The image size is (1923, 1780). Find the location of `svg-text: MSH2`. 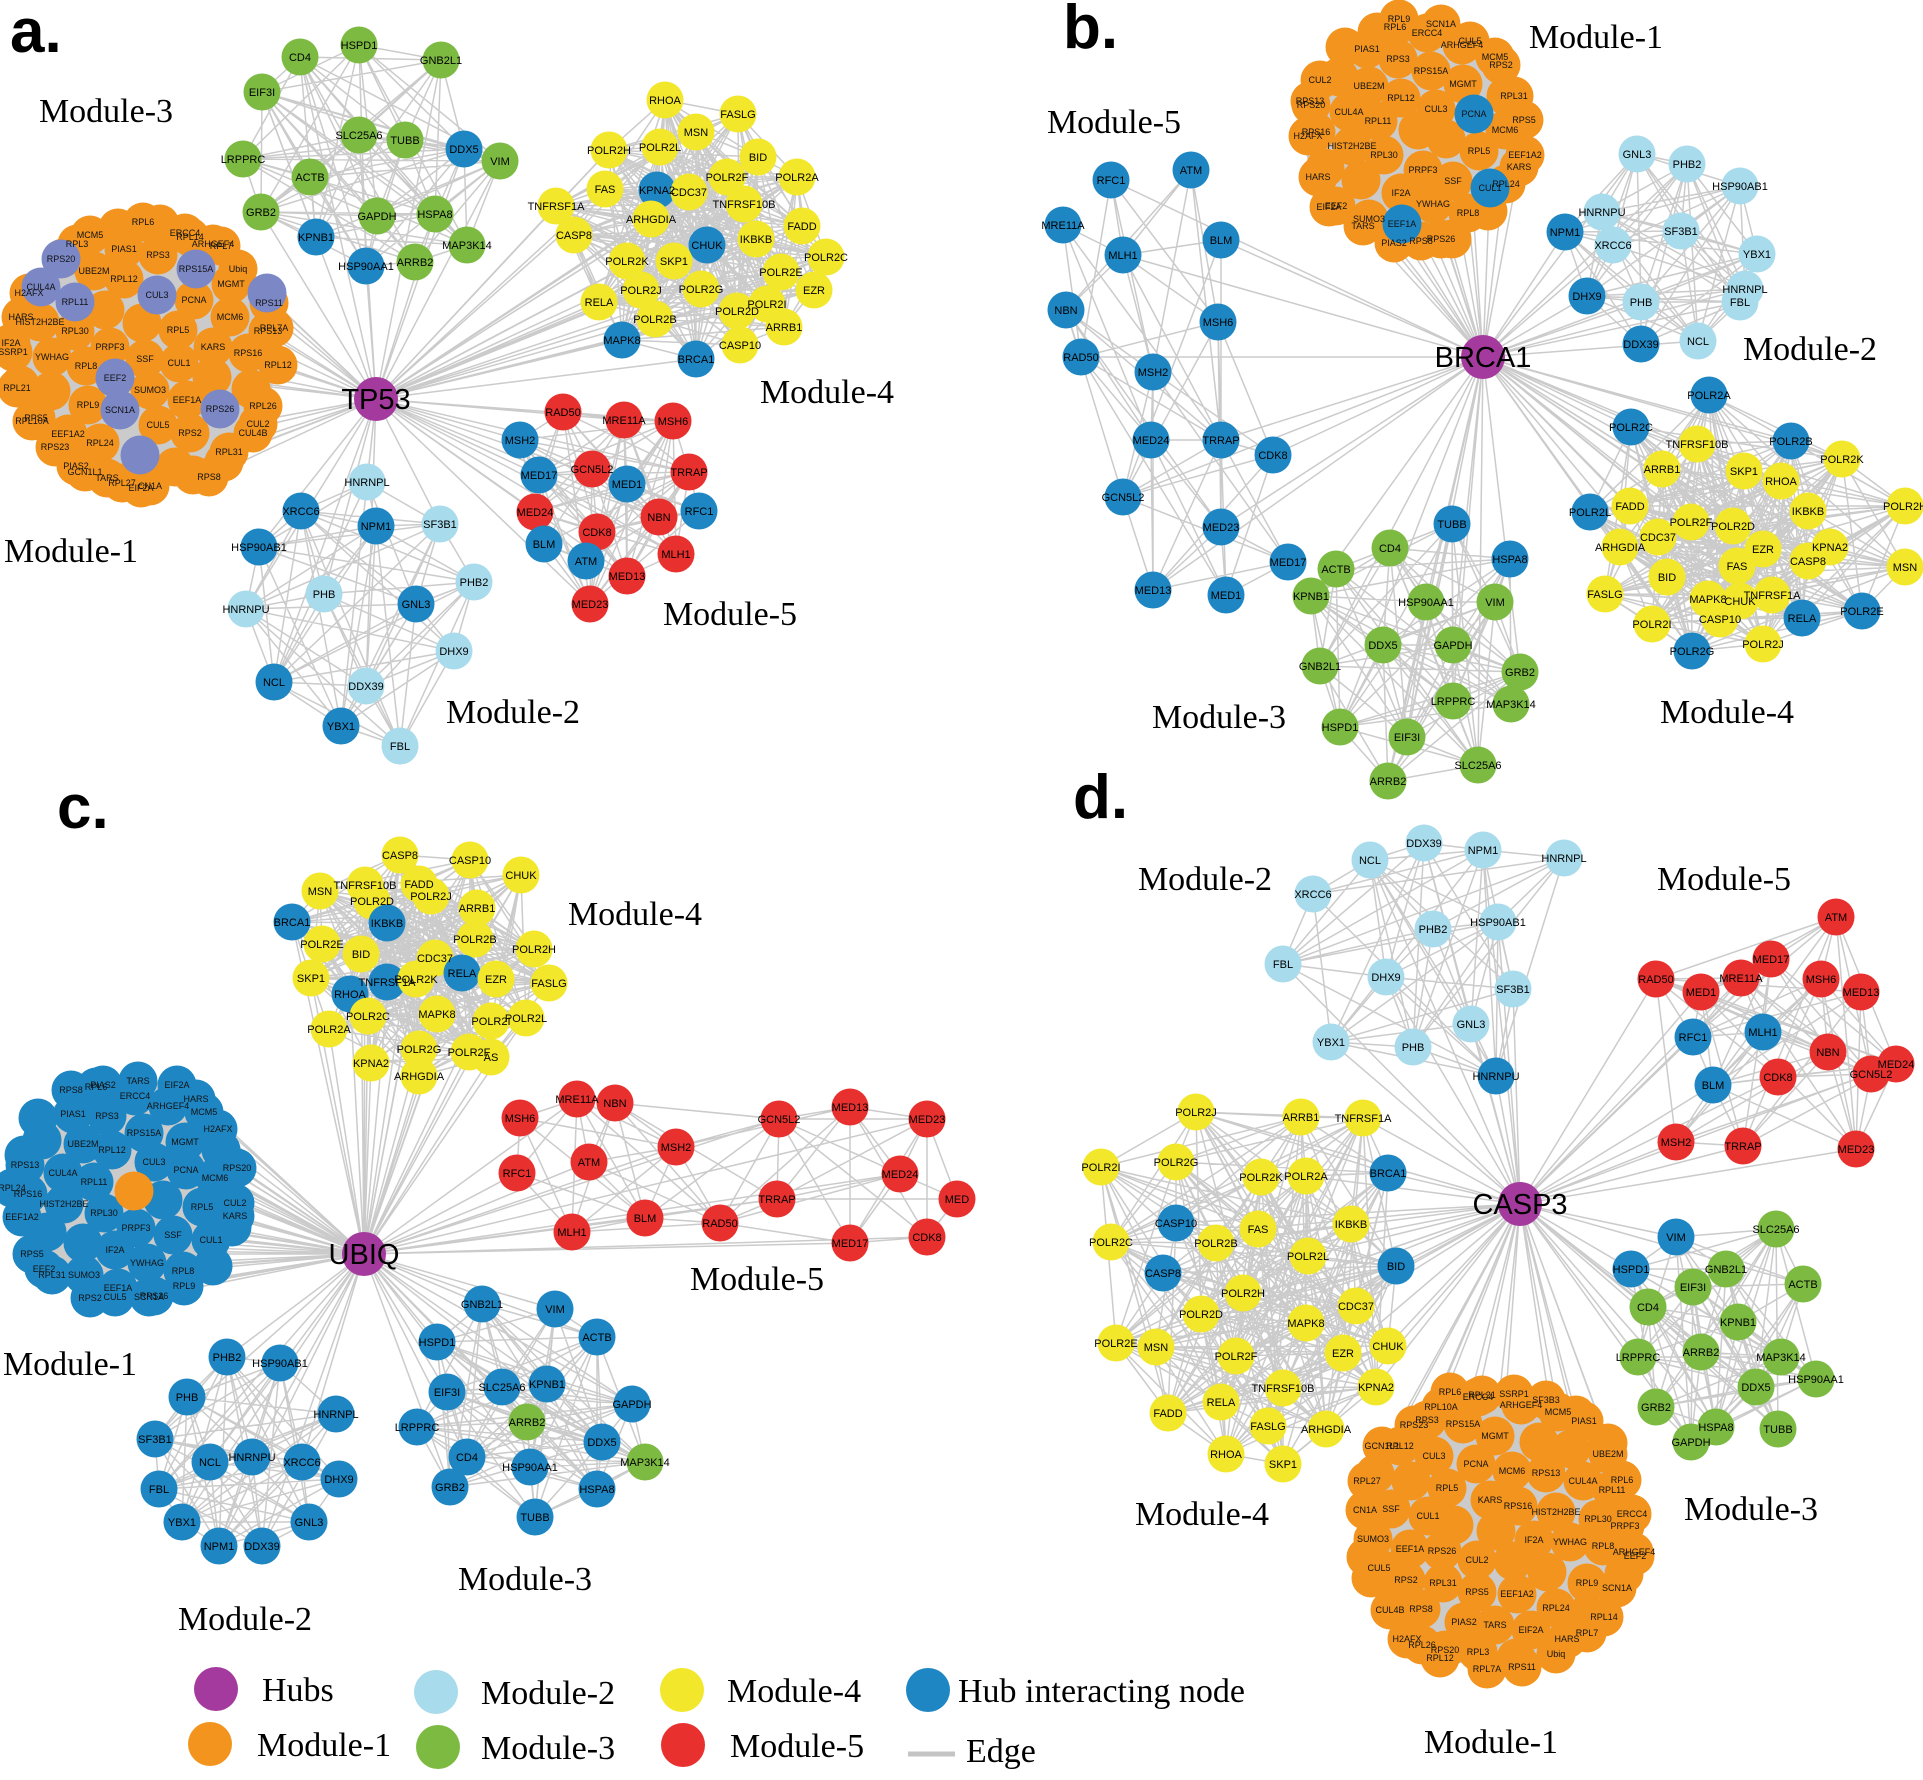

svg-text: MSH2 is located at coordinates (520, 441).